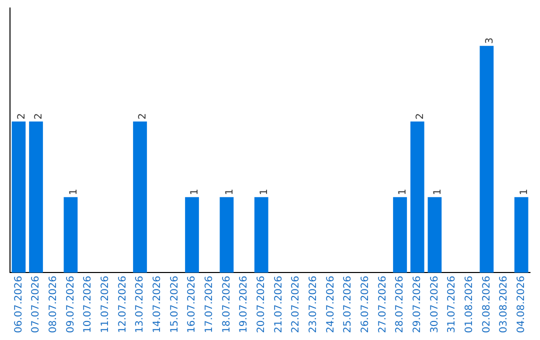  I want to click on x-tick-label: 28.07.2026, so click(400, 305).